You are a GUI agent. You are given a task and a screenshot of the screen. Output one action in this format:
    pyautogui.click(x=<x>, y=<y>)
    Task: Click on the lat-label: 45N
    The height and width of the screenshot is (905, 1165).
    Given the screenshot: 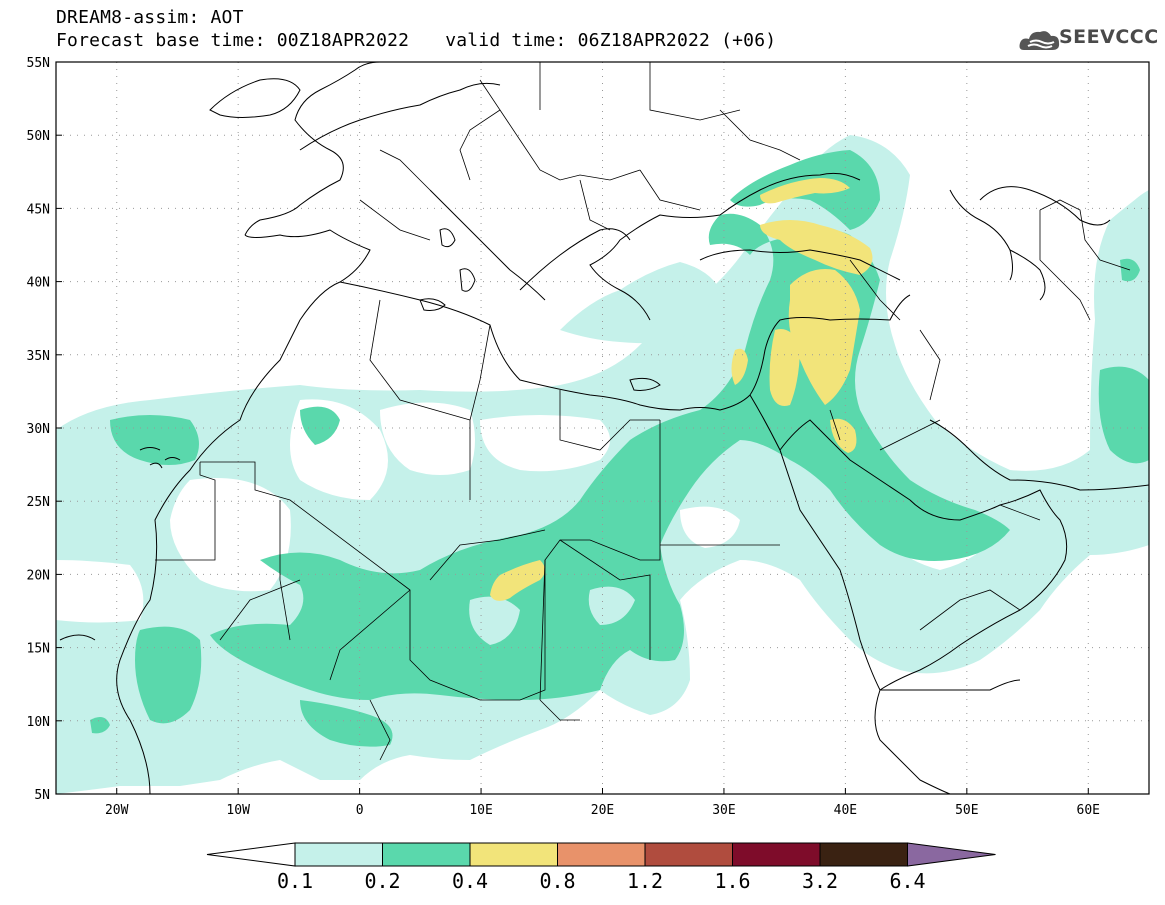 What is the action you would take?
    pyautogui.click(x=38, y=209)
    